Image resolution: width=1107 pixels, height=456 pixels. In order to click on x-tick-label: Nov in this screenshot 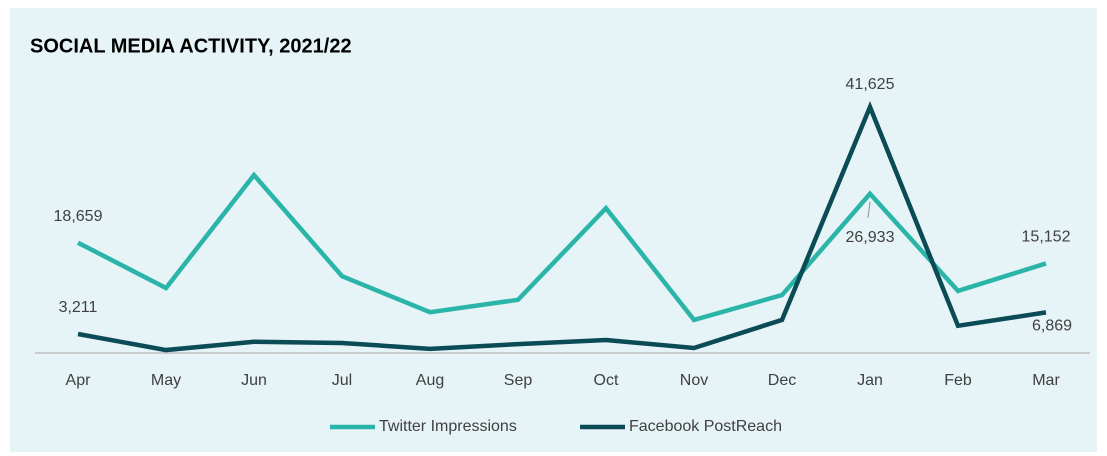, I will do `click(694, 380)`.